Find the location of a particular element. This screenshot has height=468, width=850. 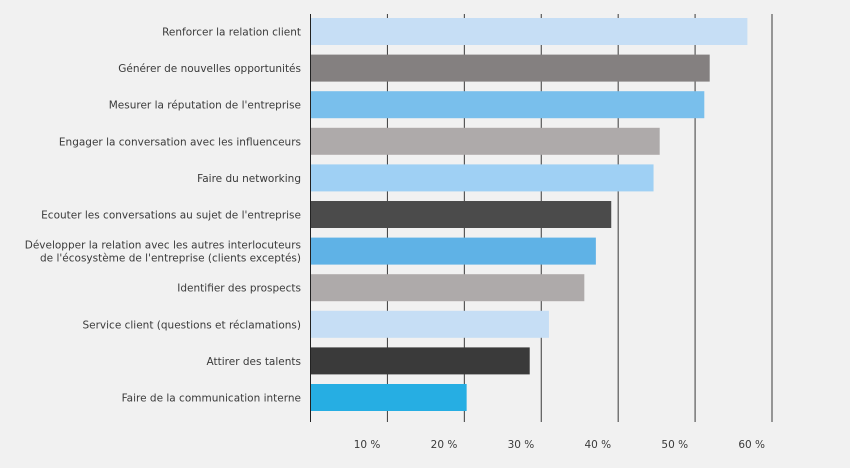

tick-label-3: 30 % is located at coordinates (521, 445).